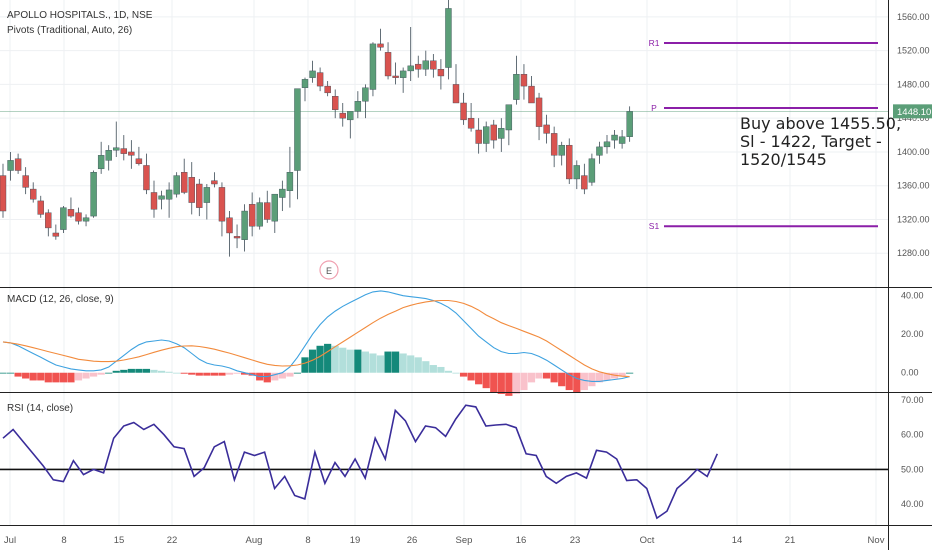 The image size is (932, 550). I want to click on earnings-marker-label: E, so click(329, 271).